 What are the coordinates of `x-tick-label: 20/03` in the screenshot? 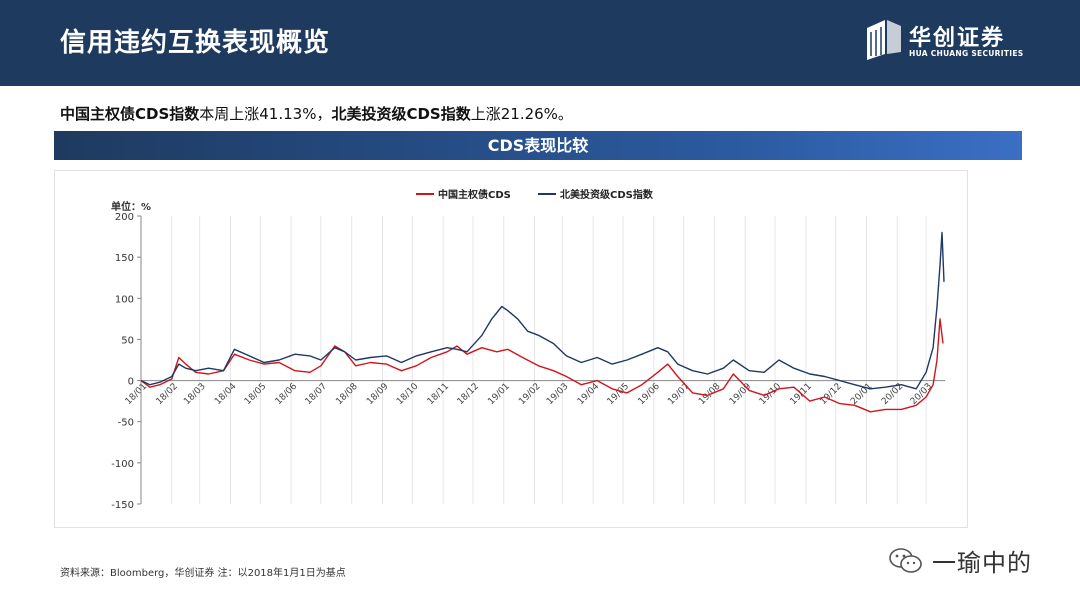 It's located at (921, 394).